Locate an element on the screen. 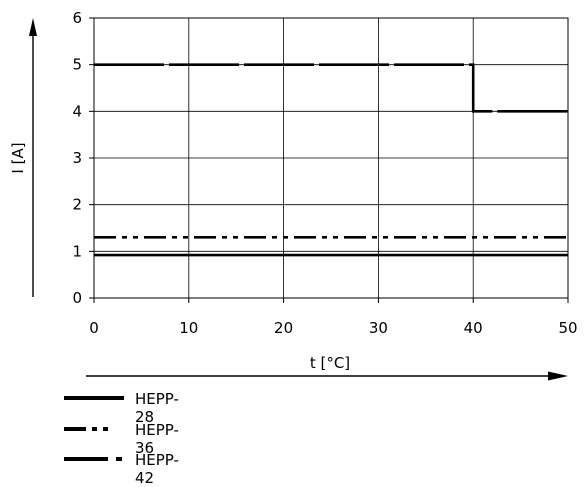 The image size is (584, 487). y-tick-label: 5 is located at coordinates (77, 65).